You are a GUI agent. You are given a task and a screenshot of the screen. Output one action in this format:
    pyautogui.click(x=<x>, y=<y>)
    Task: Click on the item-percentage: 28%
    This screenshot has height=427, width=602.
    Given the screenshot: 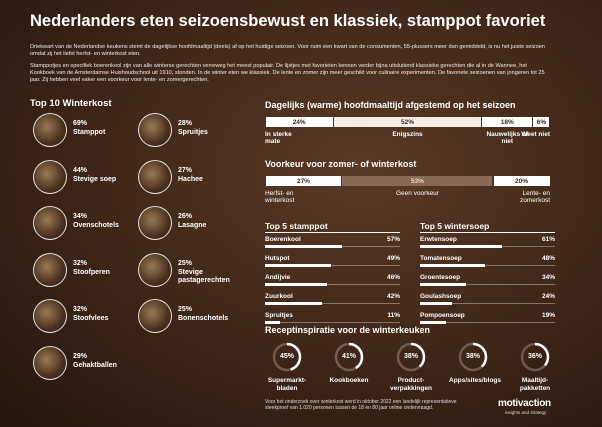 What is the action you would take?
    pyautogui.click(x=185, y=123)
    